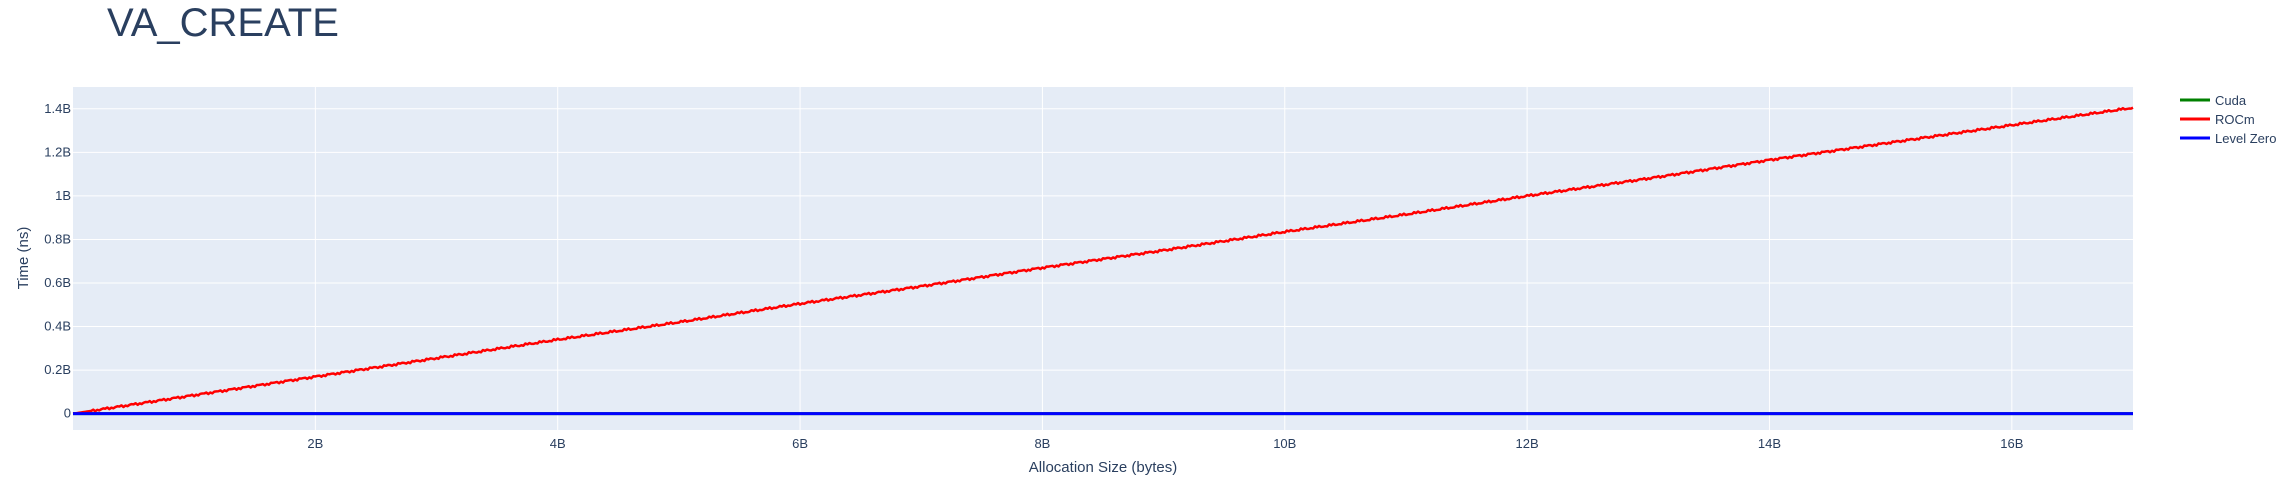  I want to click on legend-item-rocm: ROCm, so click(2217, 119).